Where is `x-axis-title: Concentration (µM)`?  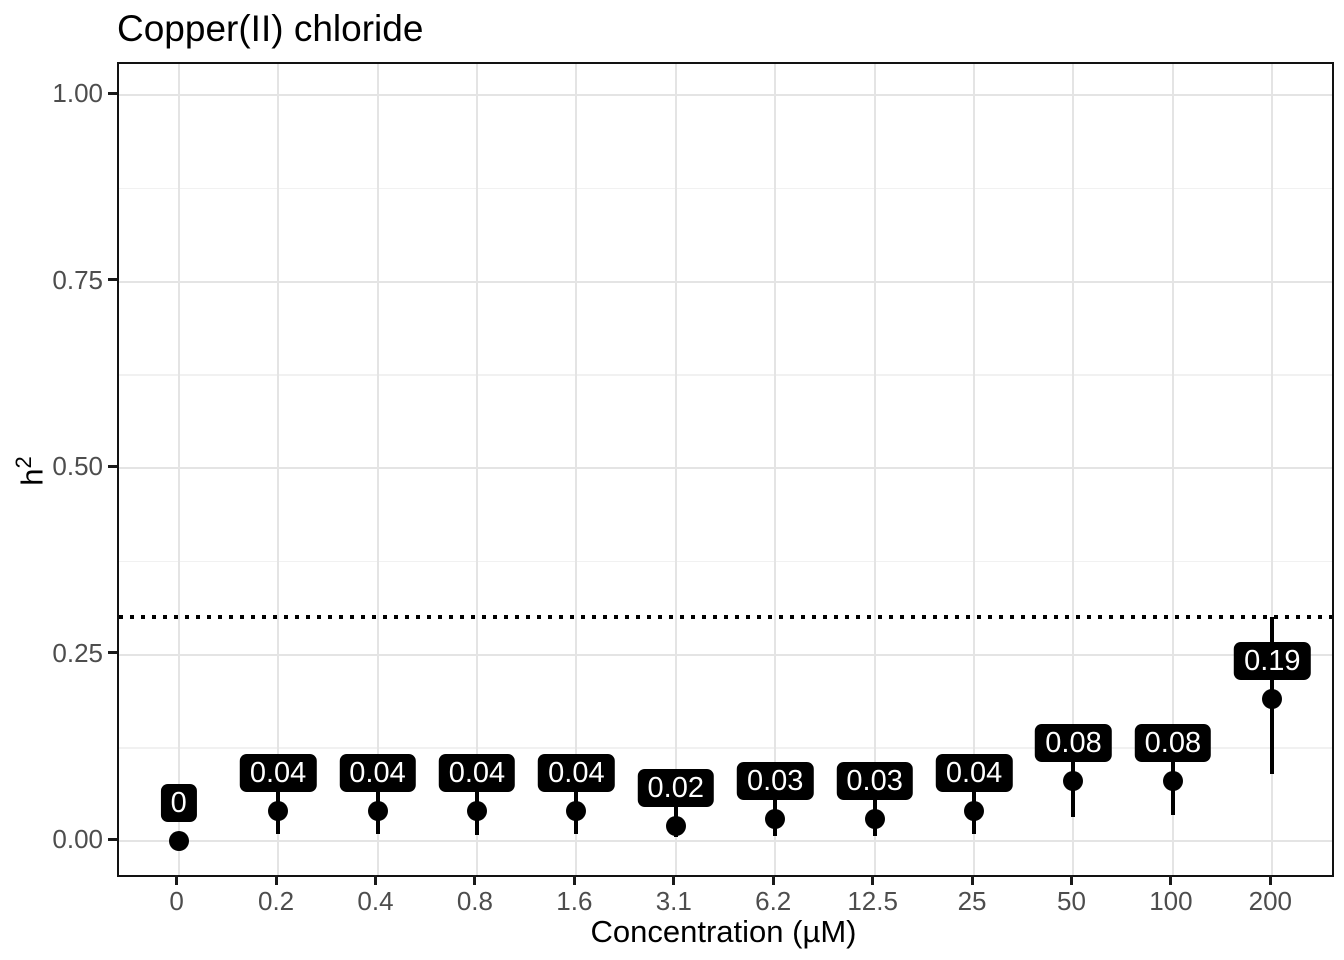 x-axis-title: Concentration (µM) is located at coordinates (723, 931).